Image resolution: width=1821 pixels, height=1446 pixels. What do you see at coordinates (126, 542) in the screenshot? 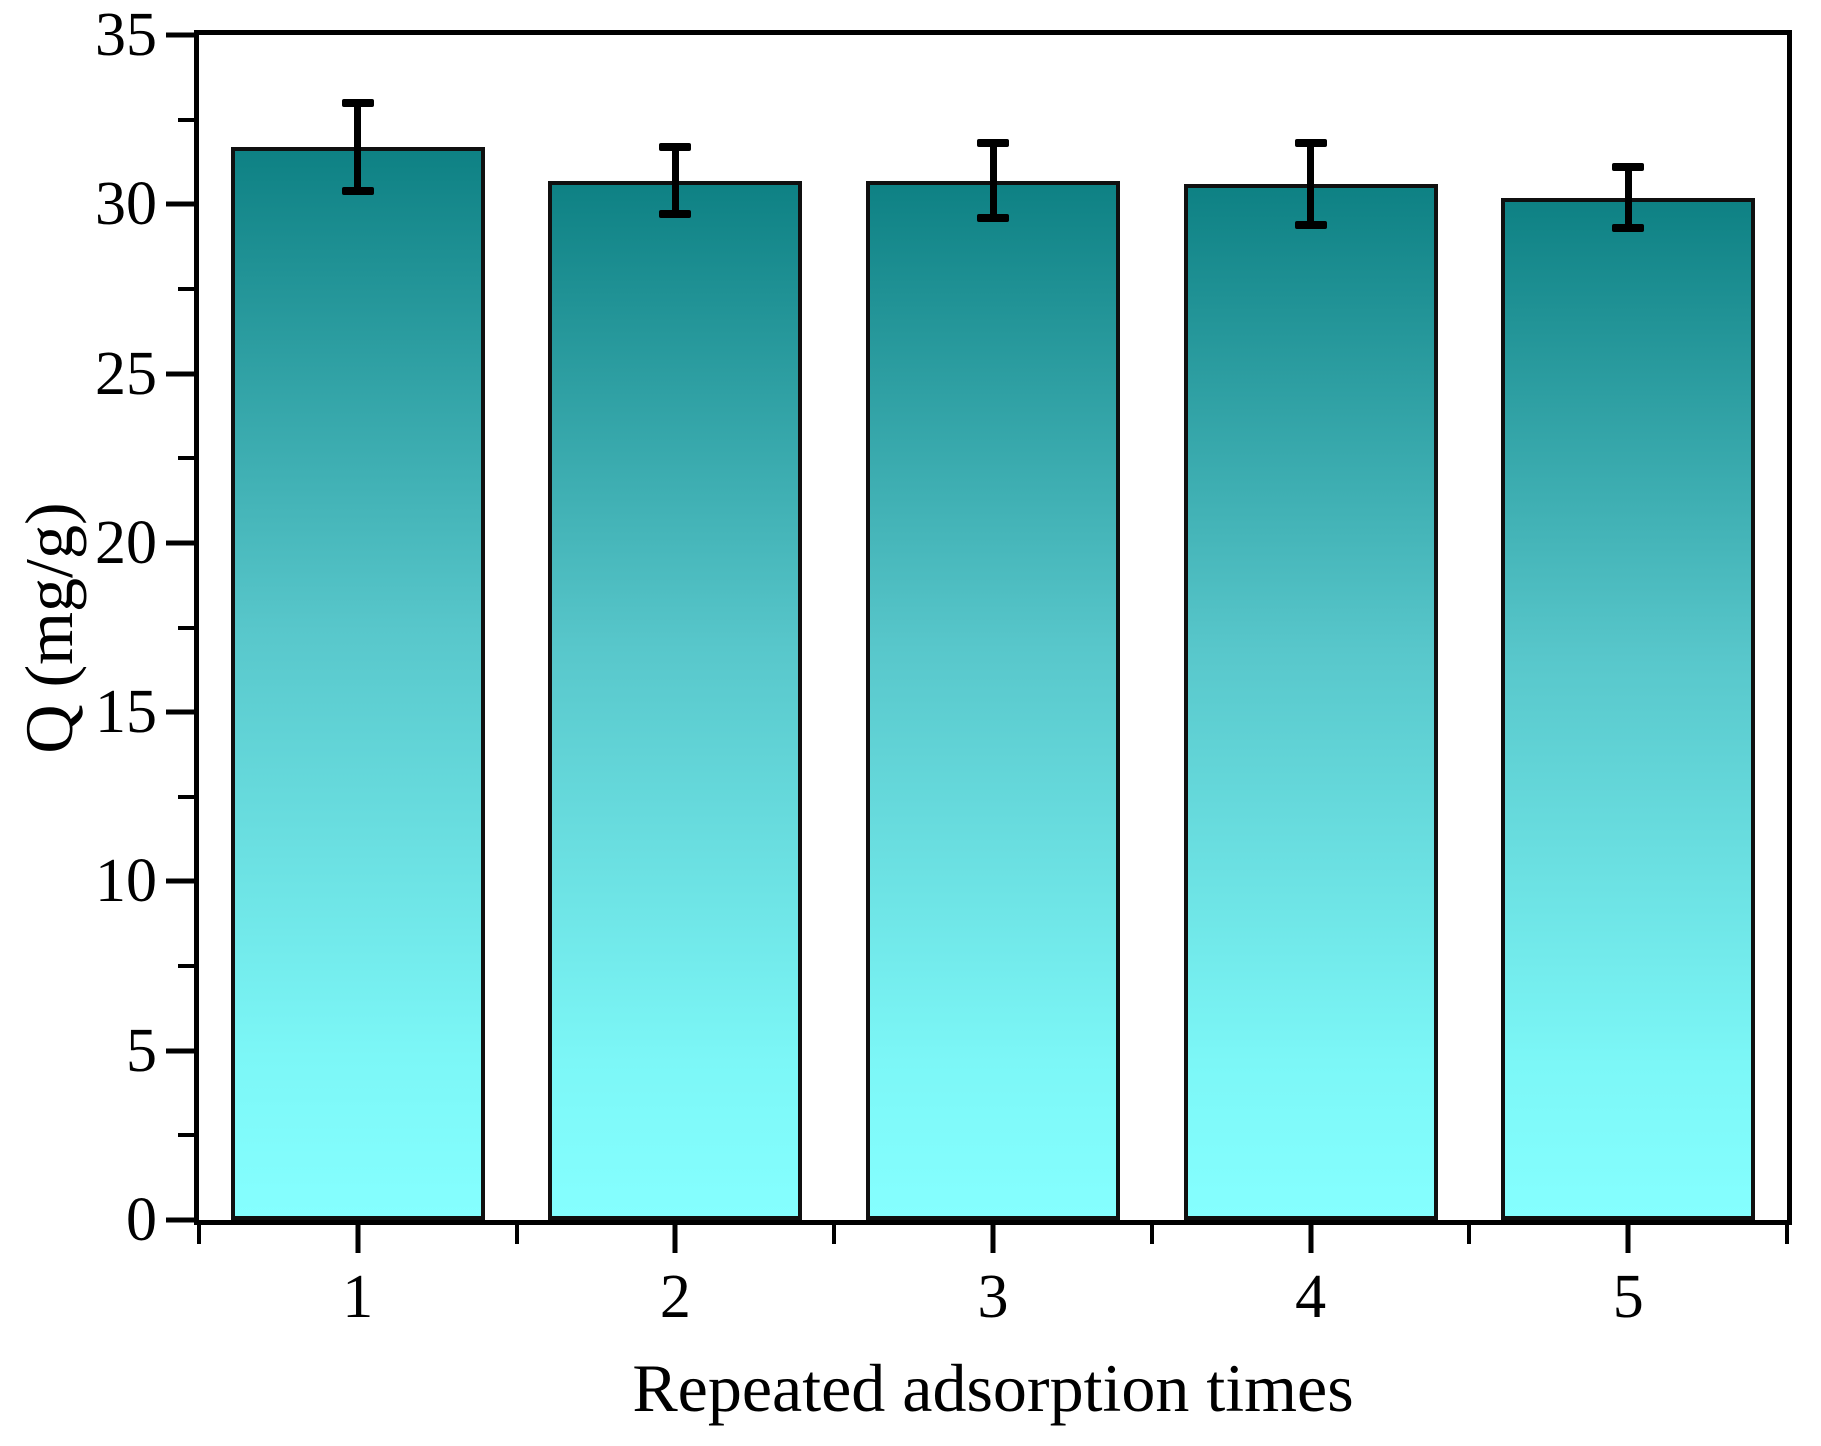
I see `y-tick-label: 20` at bounding box center [126, 542].